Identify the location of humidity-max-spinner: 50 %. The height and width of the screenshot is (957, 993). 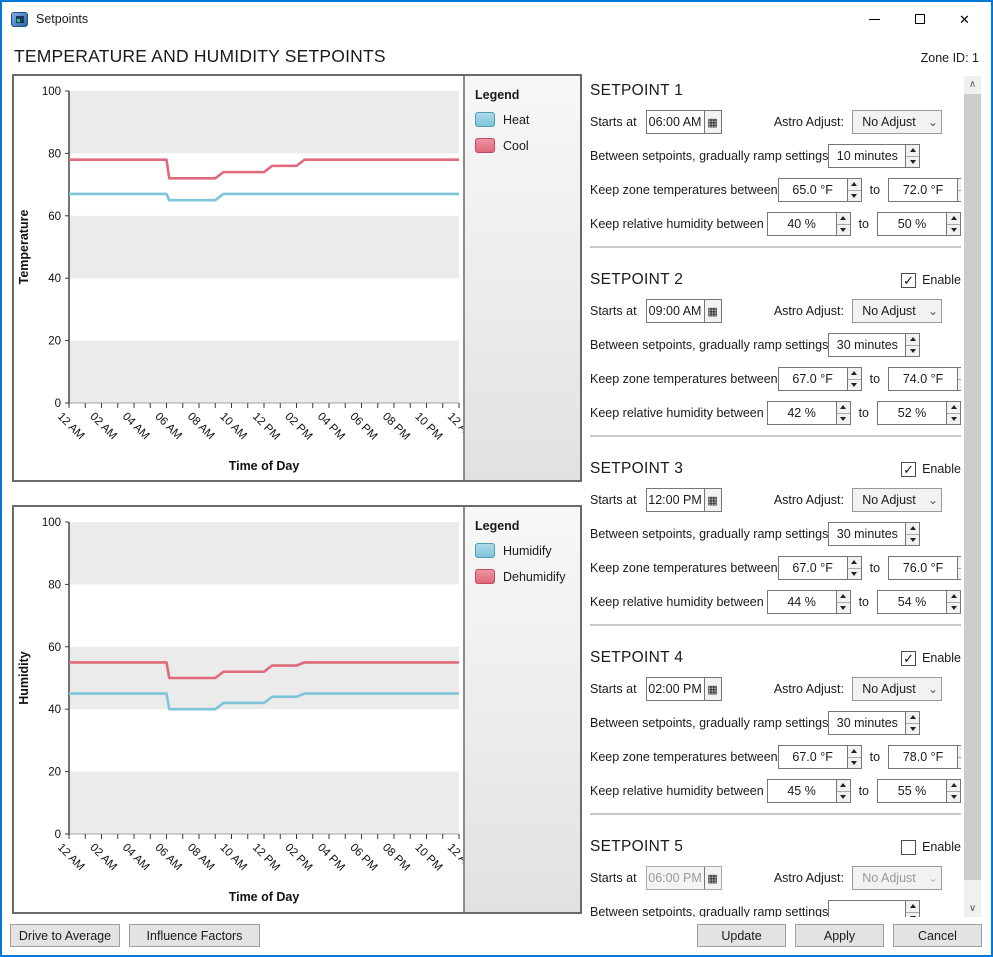
(919, 224).